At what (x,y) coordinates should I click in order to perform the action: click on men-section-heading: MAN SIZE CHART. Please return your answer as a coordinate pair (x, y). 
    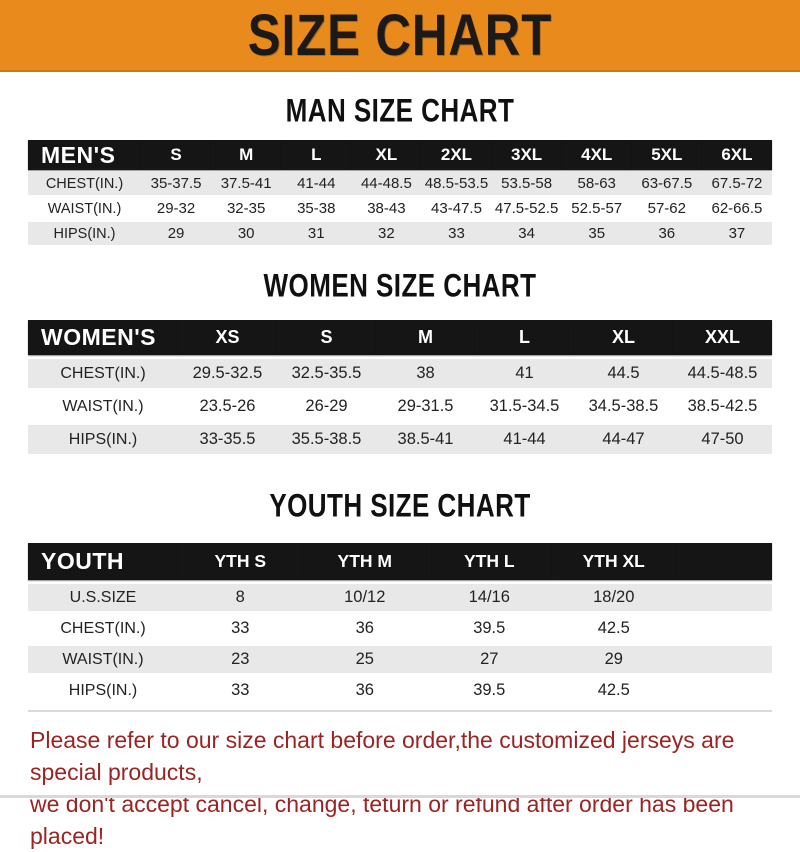
    Looking at the image, I should click on (400, 110).